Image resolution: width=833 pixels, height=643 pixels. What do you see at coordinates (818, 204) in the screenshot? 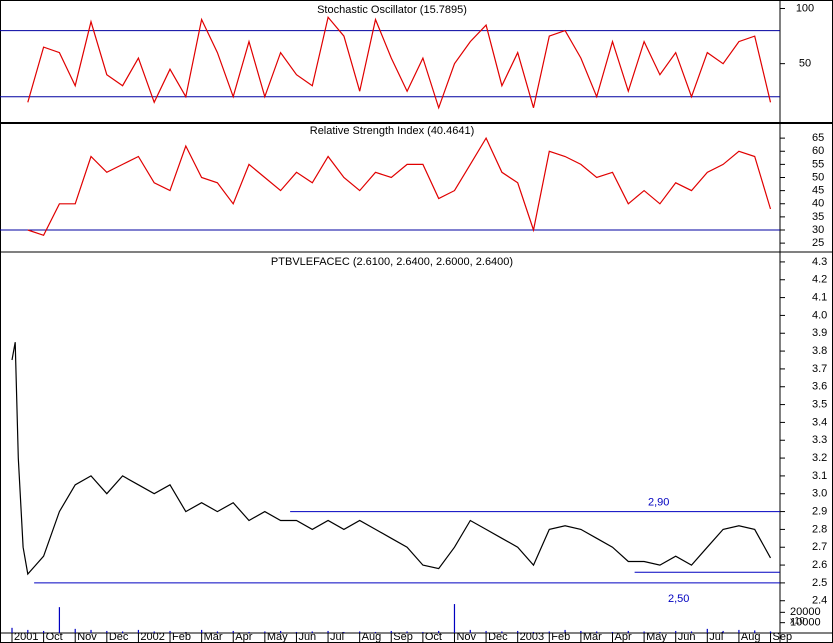
I see `y-tick-label: 40` at bounding box center [818, 204].